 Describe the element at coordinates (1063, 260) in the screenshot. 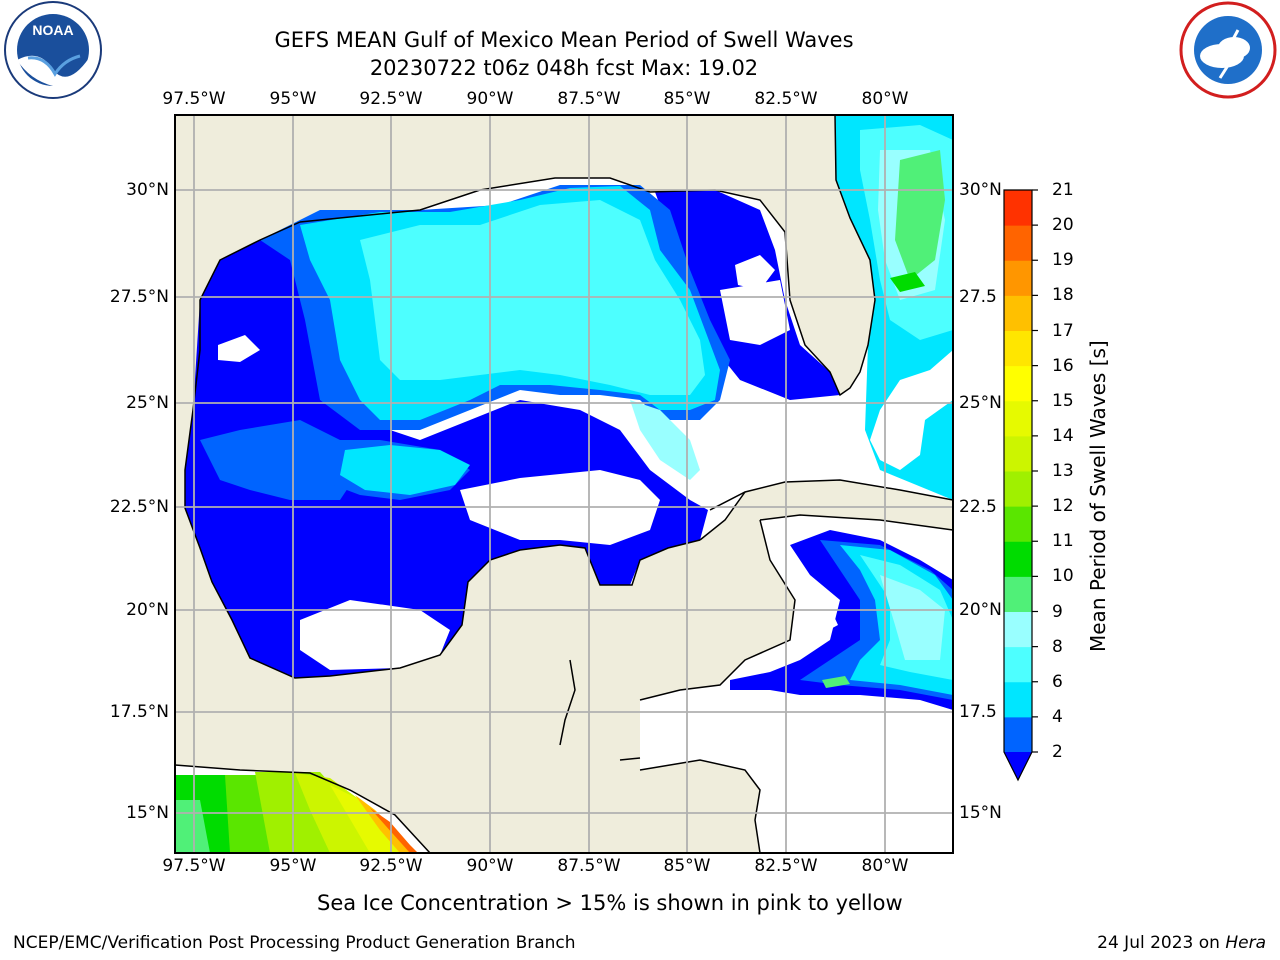

I see `colorbar-tick-label: 19` at that location.